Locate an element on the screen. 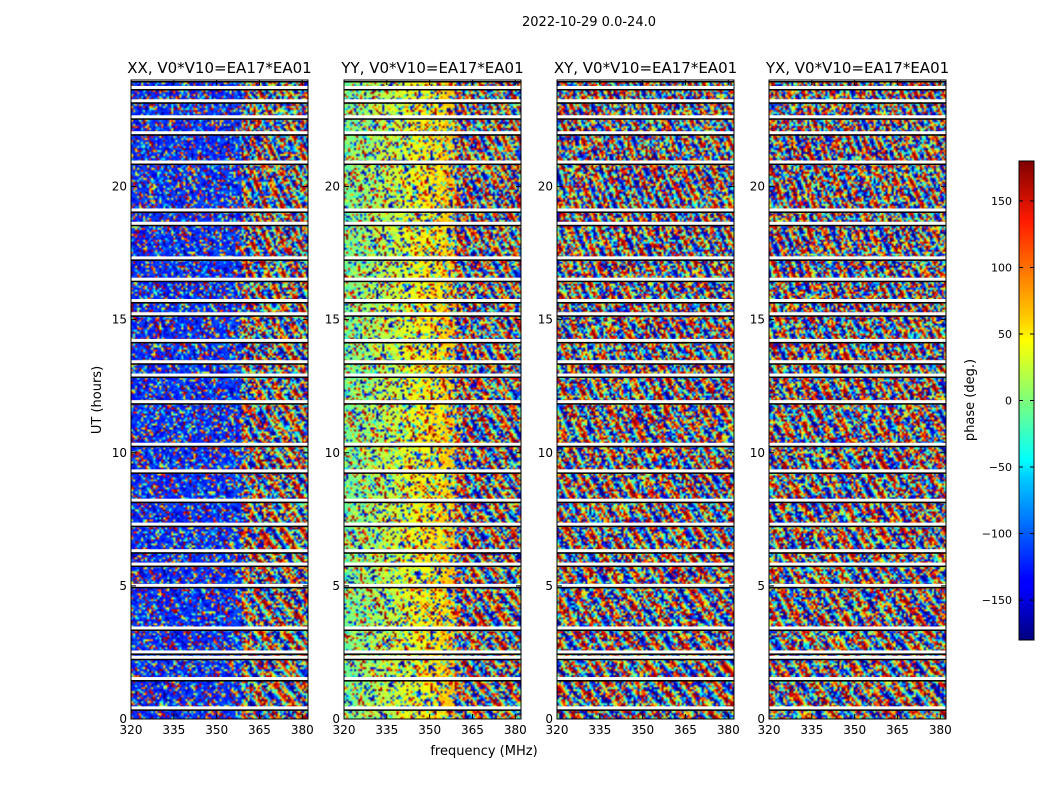 The height and width of the screenshot is (800, 1050). x-tick-label: 365 is located at coordinates (897, 730).